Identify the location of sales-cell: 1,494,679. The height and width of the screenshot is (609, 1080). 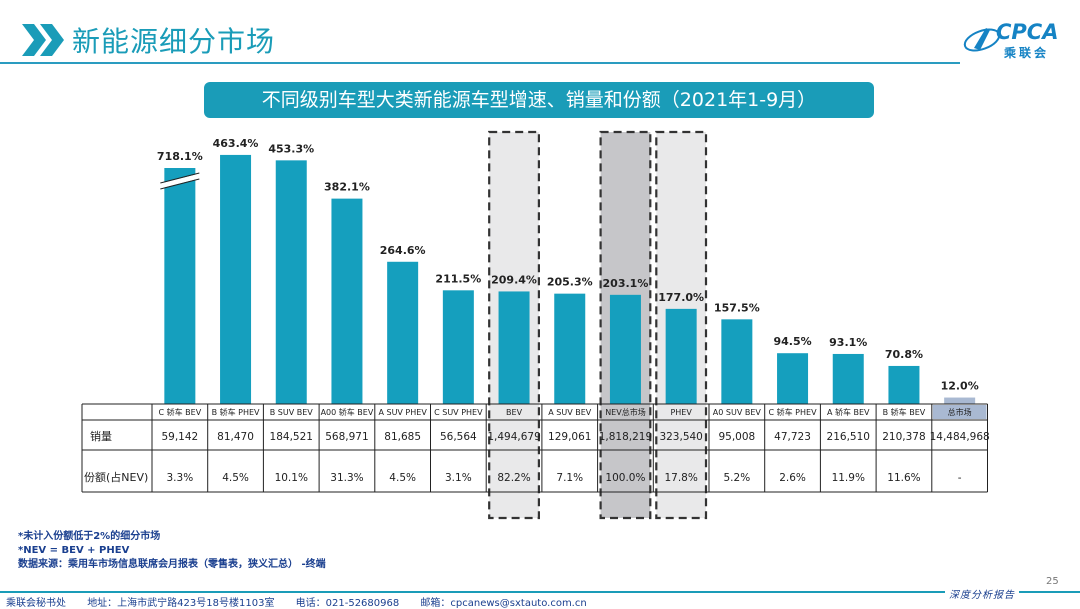
(513, 437).